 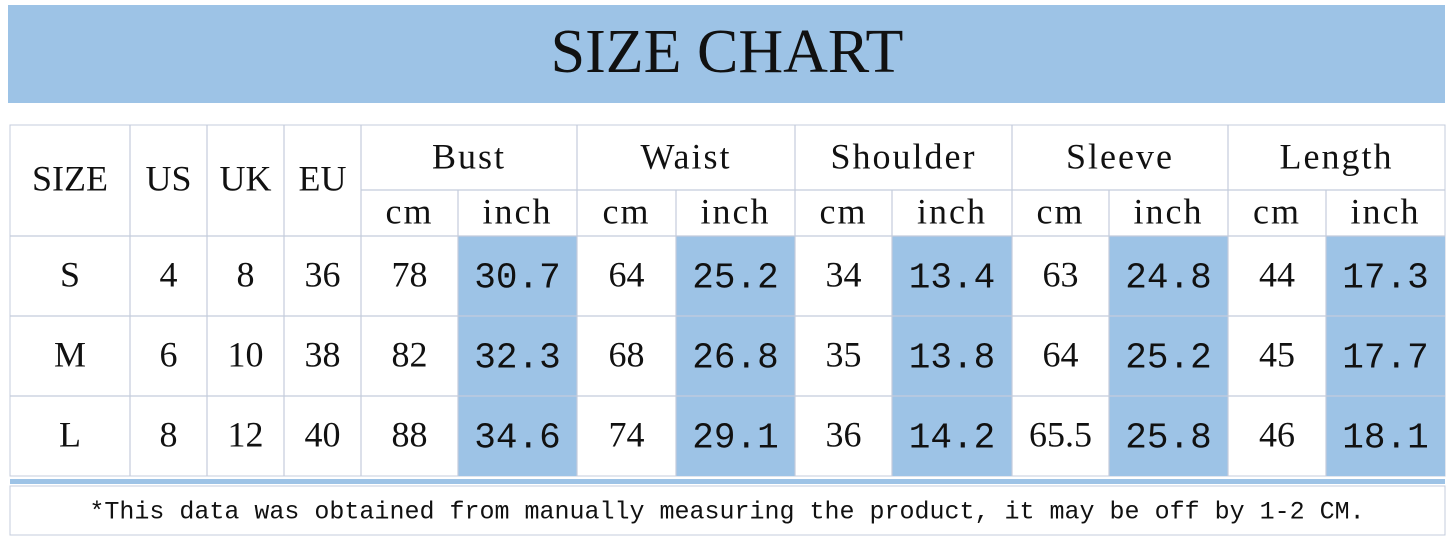 I want to click on cell: 14.2, so click(x=952, y=438).